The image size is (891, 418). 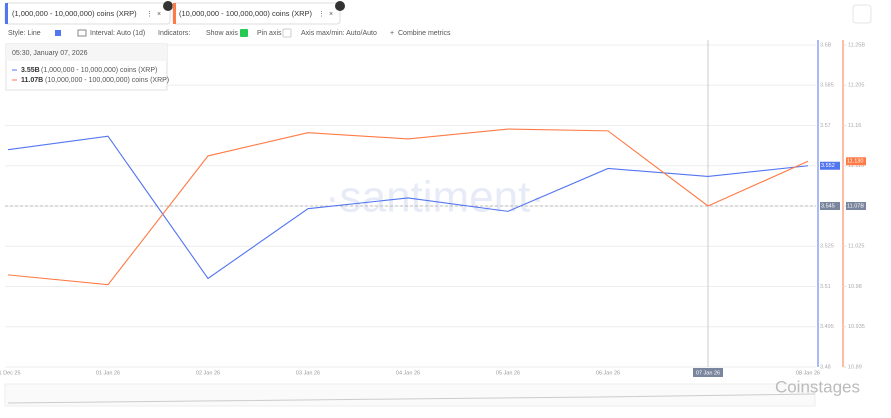 I want to click on x-tick-label: 05 Jan 26, so click(x=508, y=373).